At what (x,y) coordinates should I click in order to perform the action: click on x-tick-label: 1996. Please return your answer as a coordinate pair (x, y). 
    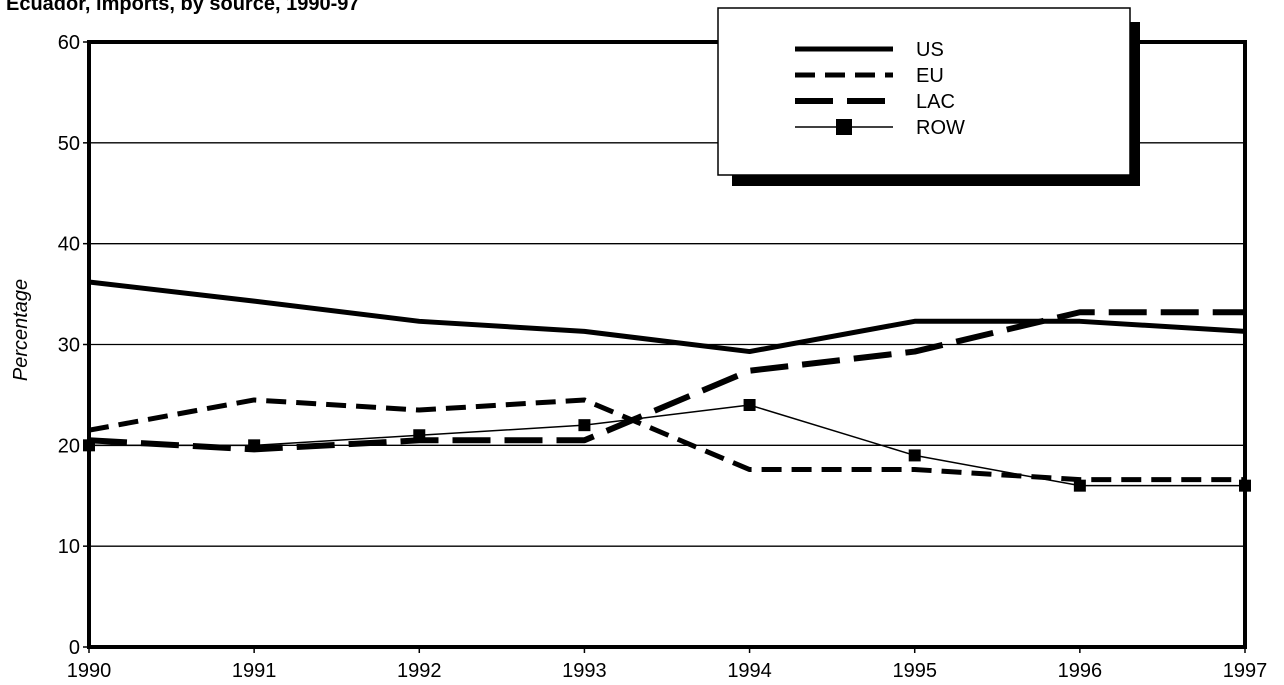
    Looking at the image, I should click on (1080, 671).